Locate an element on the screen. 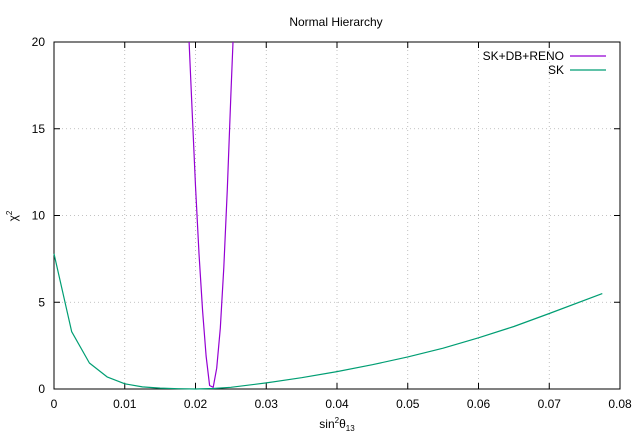  legend-entry-sk-db-reno: SK+DB+RENO is located at coordinates (544, 56).